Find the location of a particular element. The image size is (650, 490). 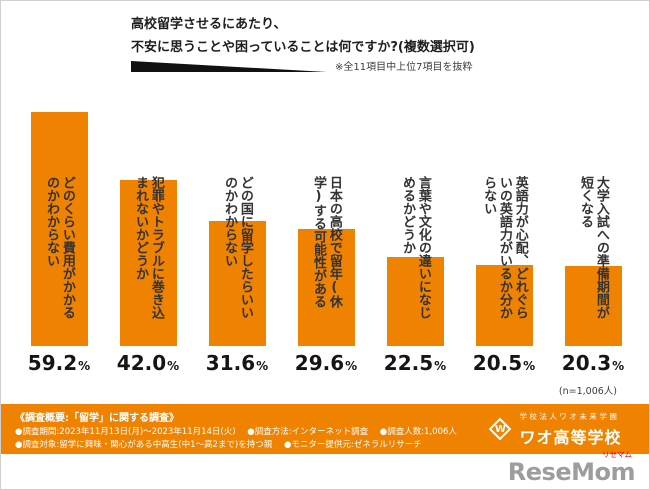

school-name: ワオ高等学校 is located at coordinates (570, 437).